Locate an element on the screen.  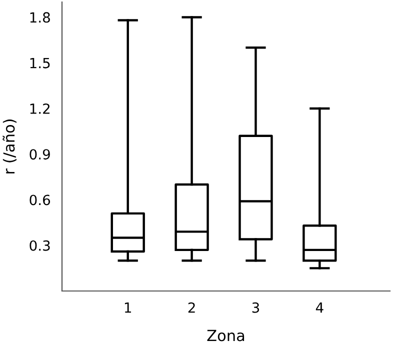
y-tick-label: 1.8 is located at coordinates (40, 17).